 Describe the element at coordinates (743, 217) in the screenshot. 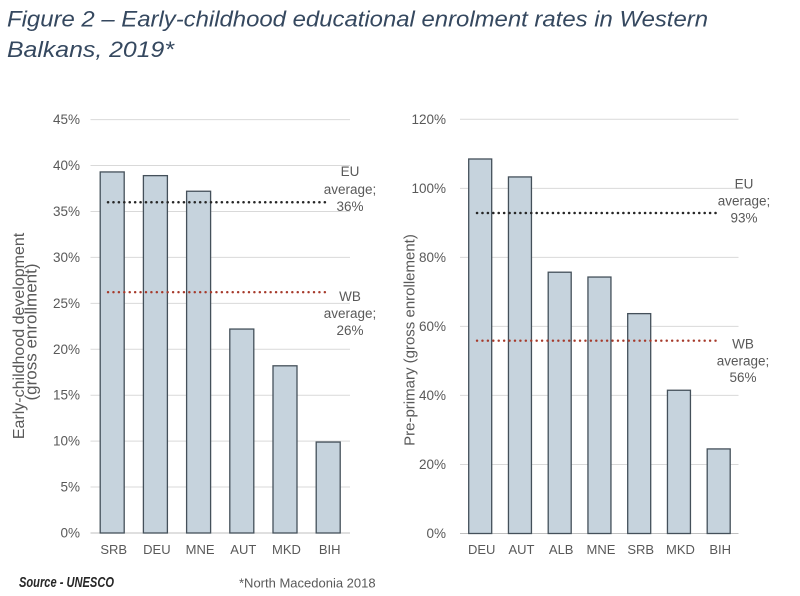

I see `svg-text: 93%` at that location.